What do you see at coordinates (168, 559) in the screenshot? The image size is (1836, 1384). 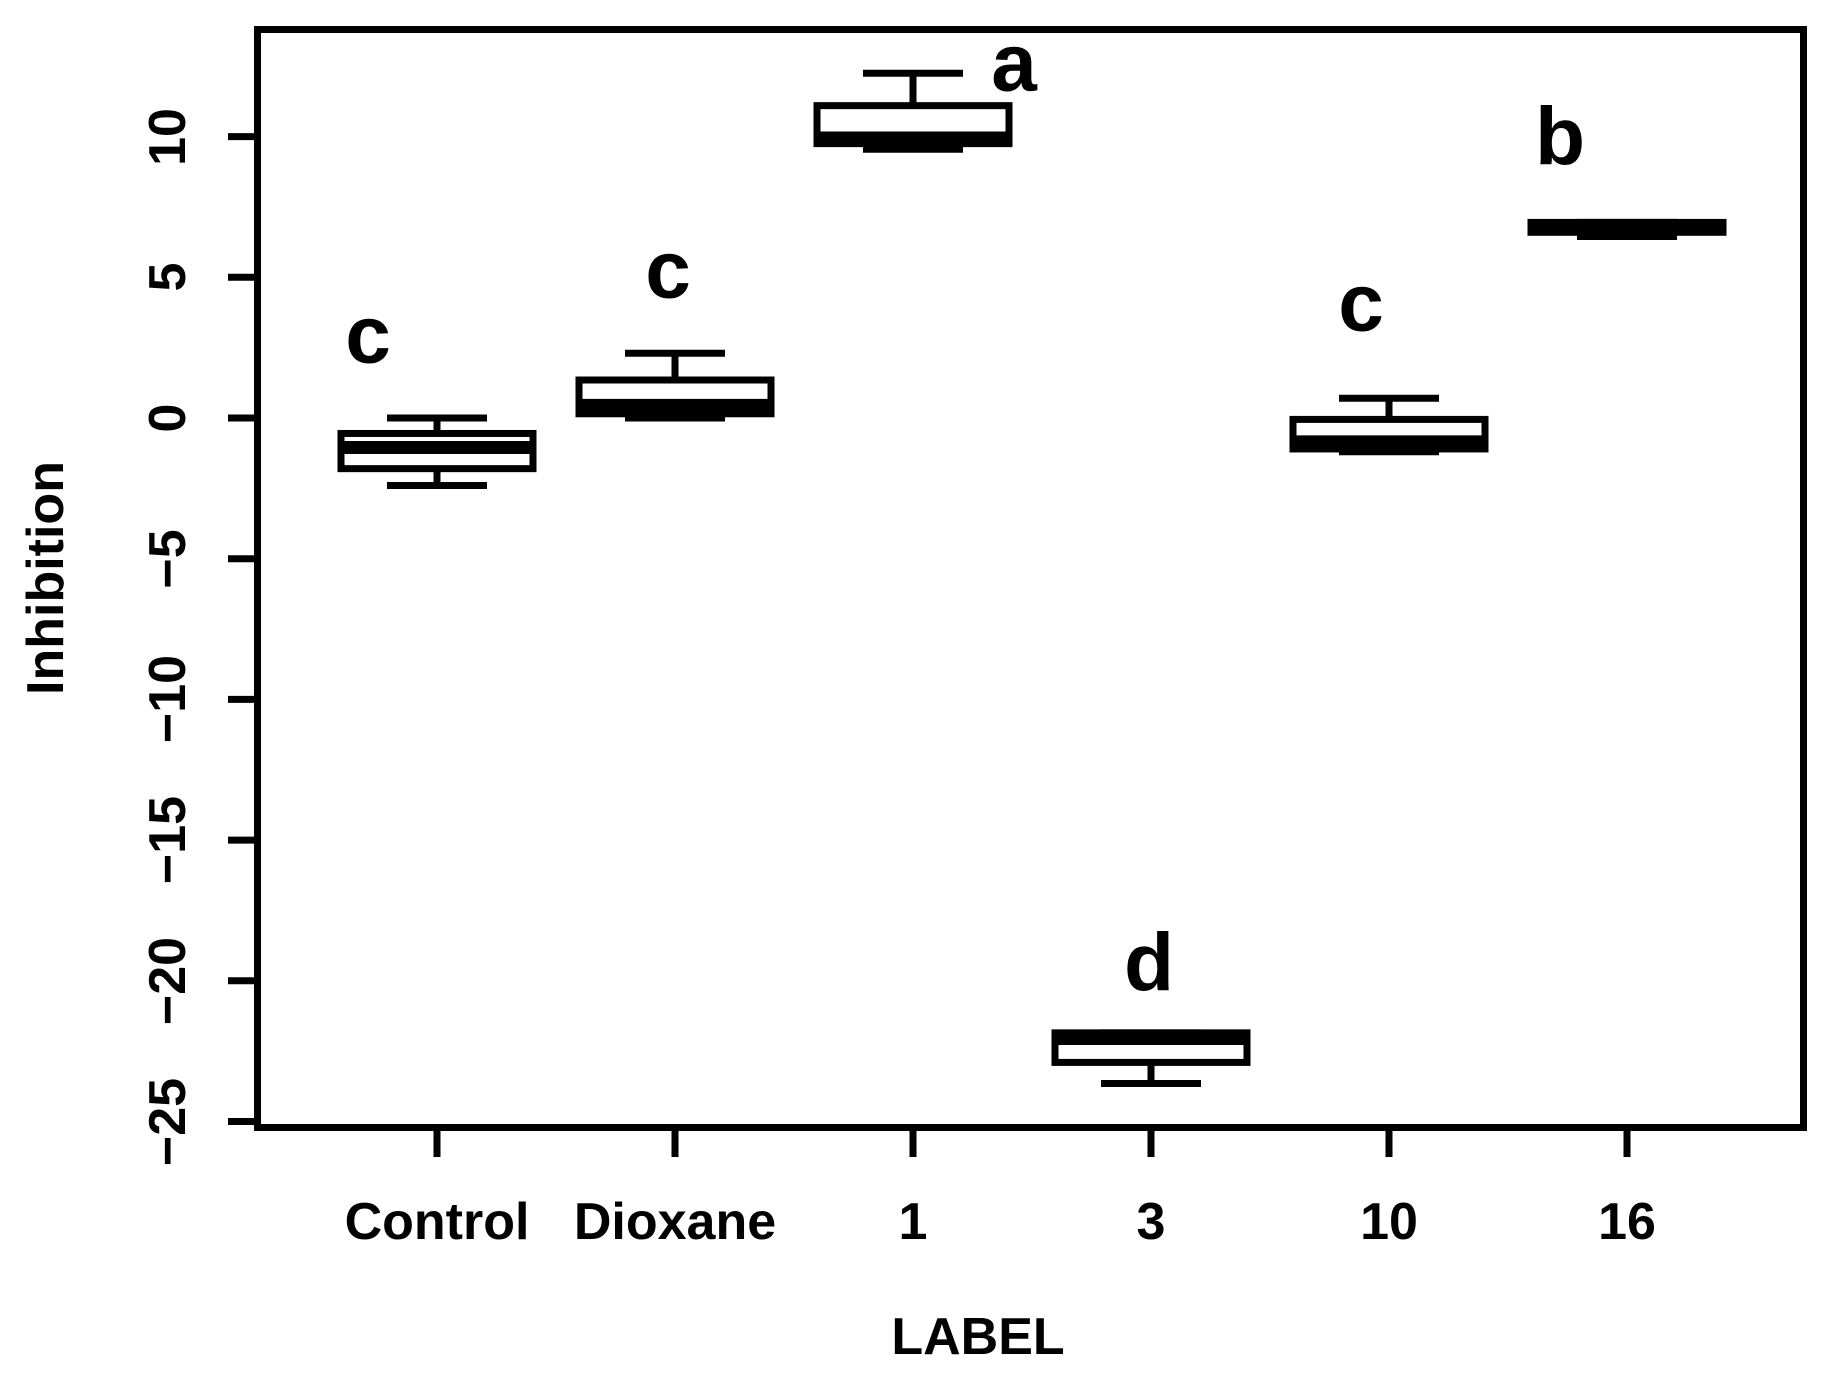 I see `y-tick-label-−5: −5` at bounding box center [168, 559].